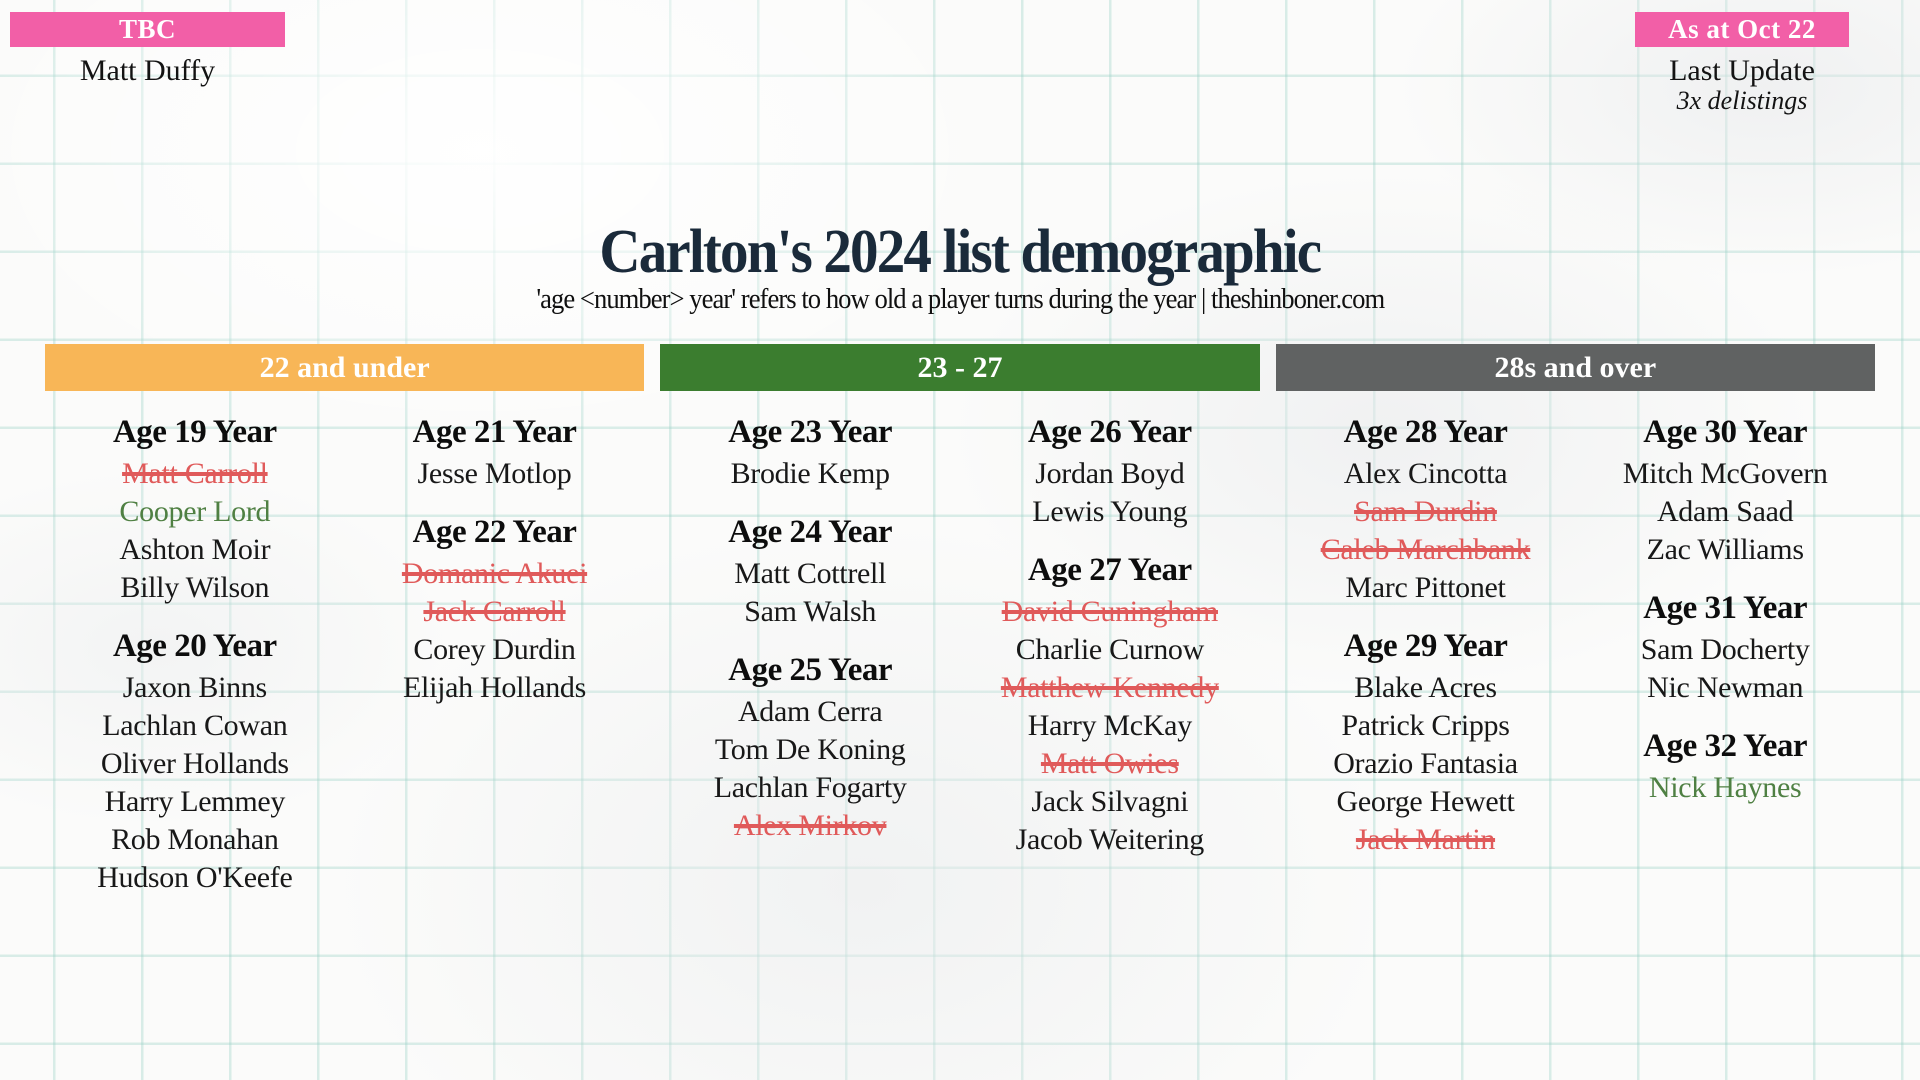 The width and height of the screenshot is (1920, 1080). What do you see at coordinates (1110, 649) in the screenshot?
I see `player-name-charlie-curnow: Charlie Curnow` at bounding box center [1110, 649].